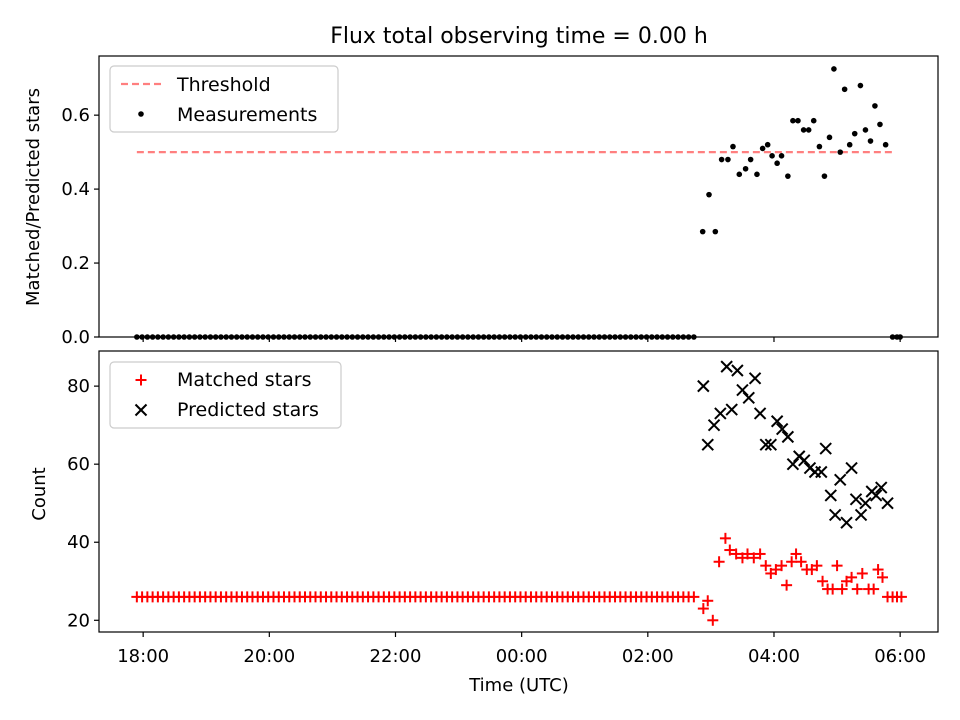 The height and width of the screenshot is (720, 960). What do you see at coordinates (248, 410) in the screenshot?
I see `legend-predicted-stars-label: Predicted stars` at bounding box center [248, 410].